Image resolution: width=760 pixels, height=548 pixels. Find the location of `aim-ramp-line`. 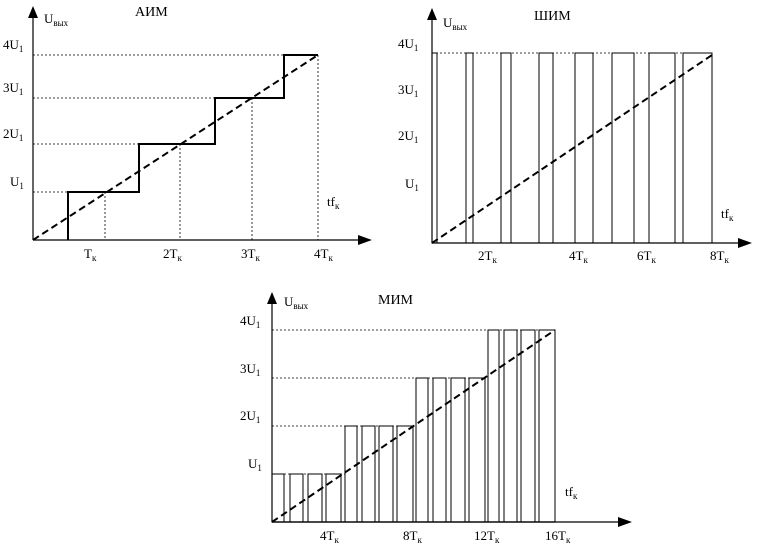

aim-ramp-line is located at coordinates (175, 147).